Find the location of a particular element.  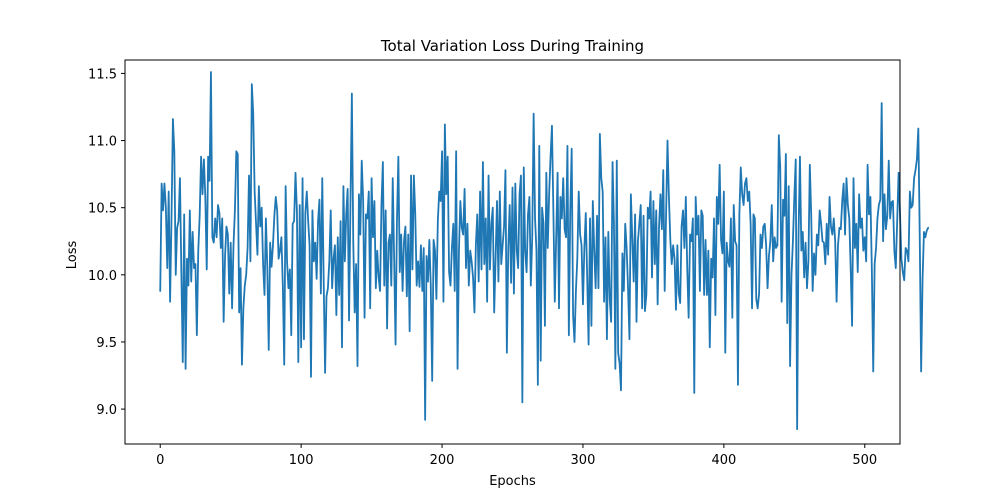

x-axis: 0 100 200 300 400 500 is located at coordinates (516, 456).